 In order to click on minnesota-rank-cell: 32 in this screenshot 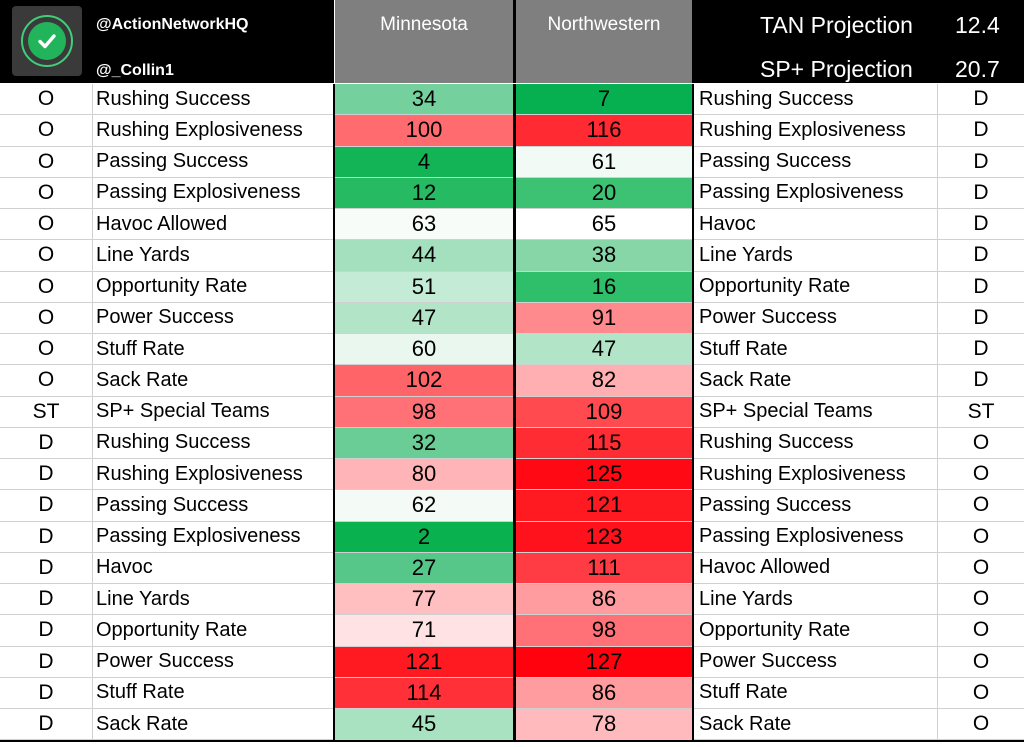, I will do `click(424, 442)`.